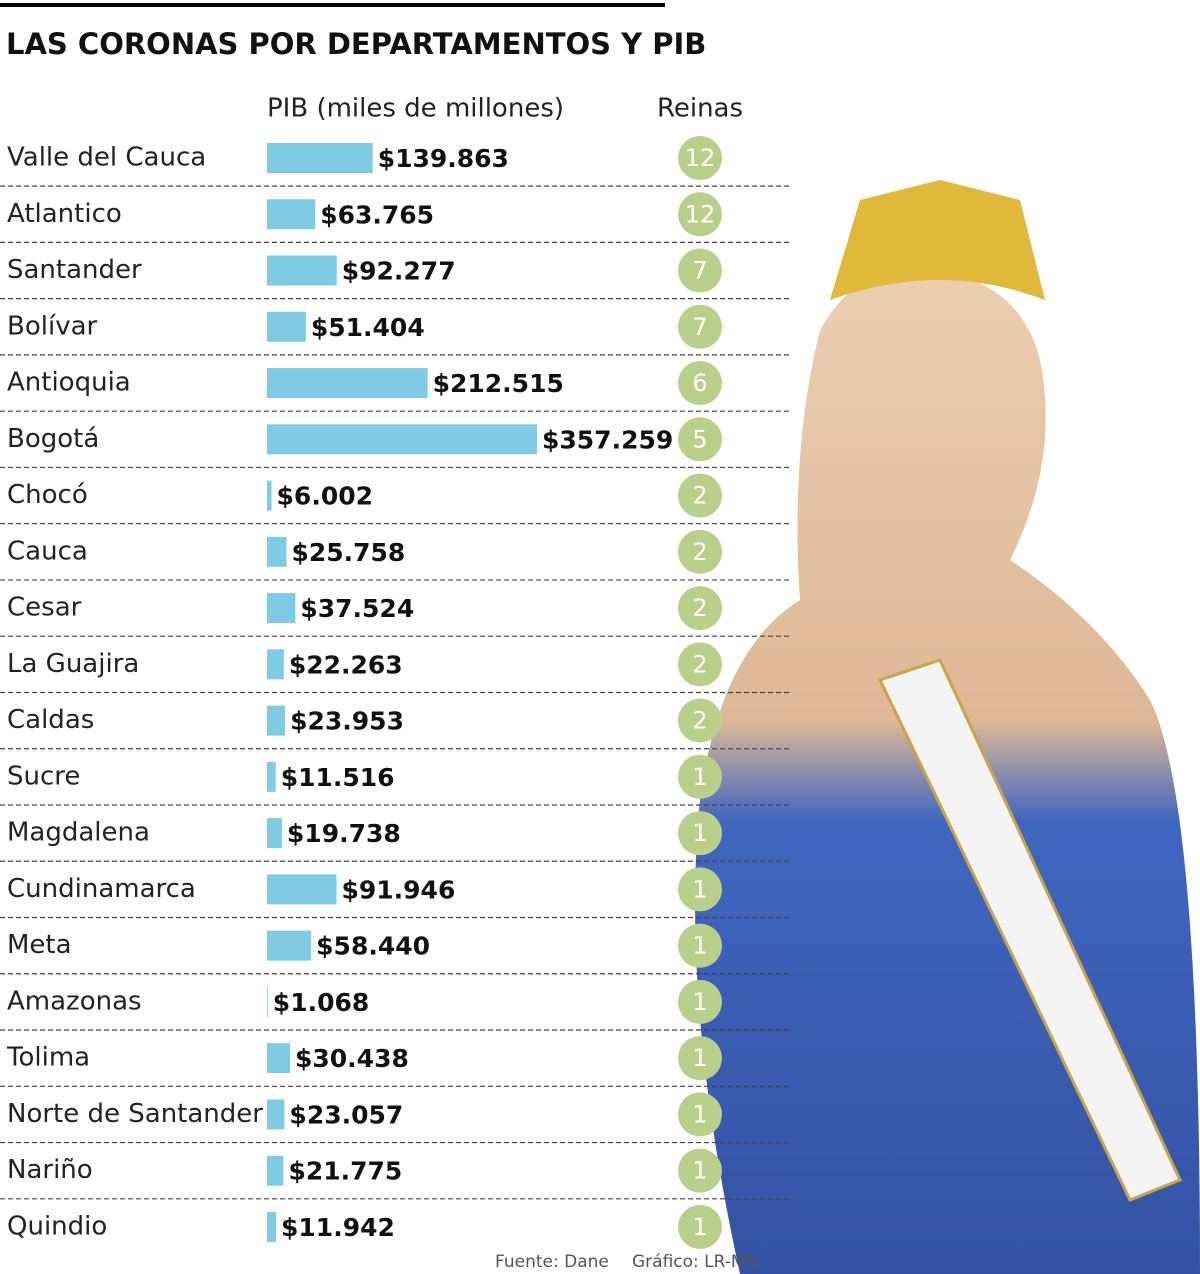 This screenshot has width=1200, height=1274. I want to click on value-label: $11.516, so click(338, 777).